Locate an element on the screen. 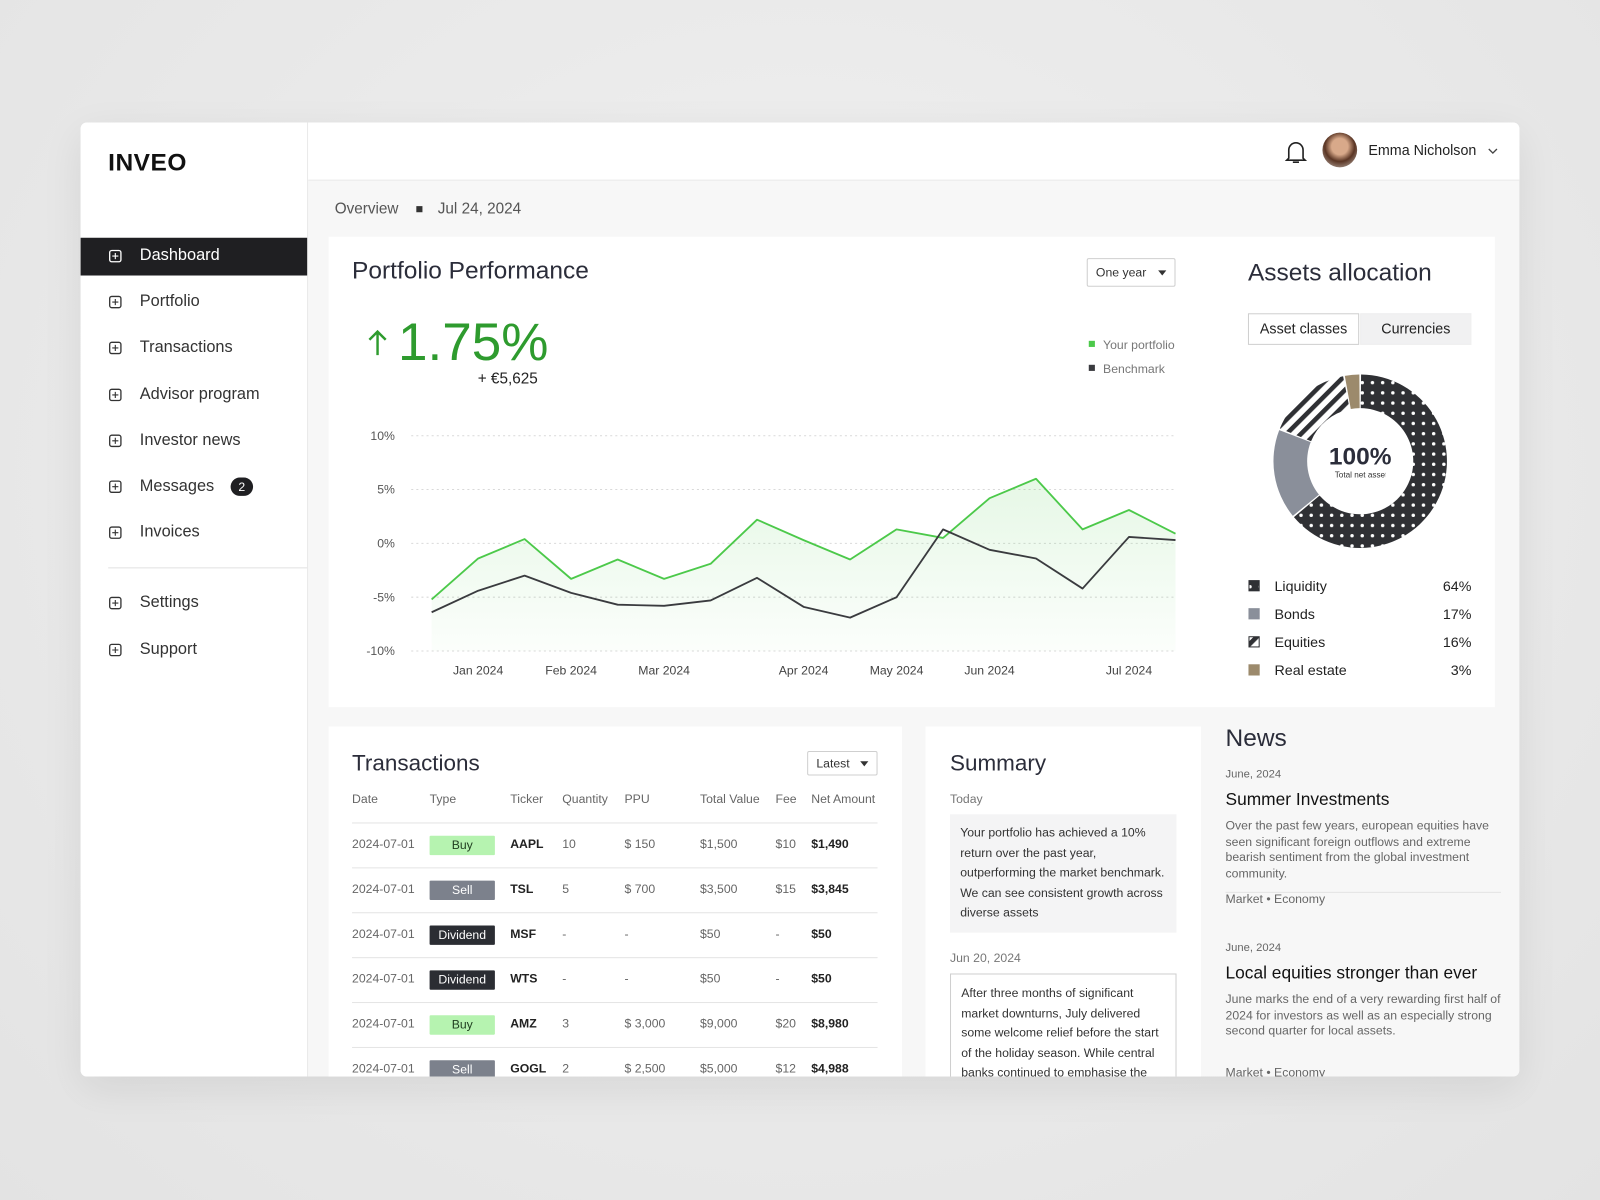 The image size is (1600, 1200). column-header: Fee is located at coordinates (786, 799).